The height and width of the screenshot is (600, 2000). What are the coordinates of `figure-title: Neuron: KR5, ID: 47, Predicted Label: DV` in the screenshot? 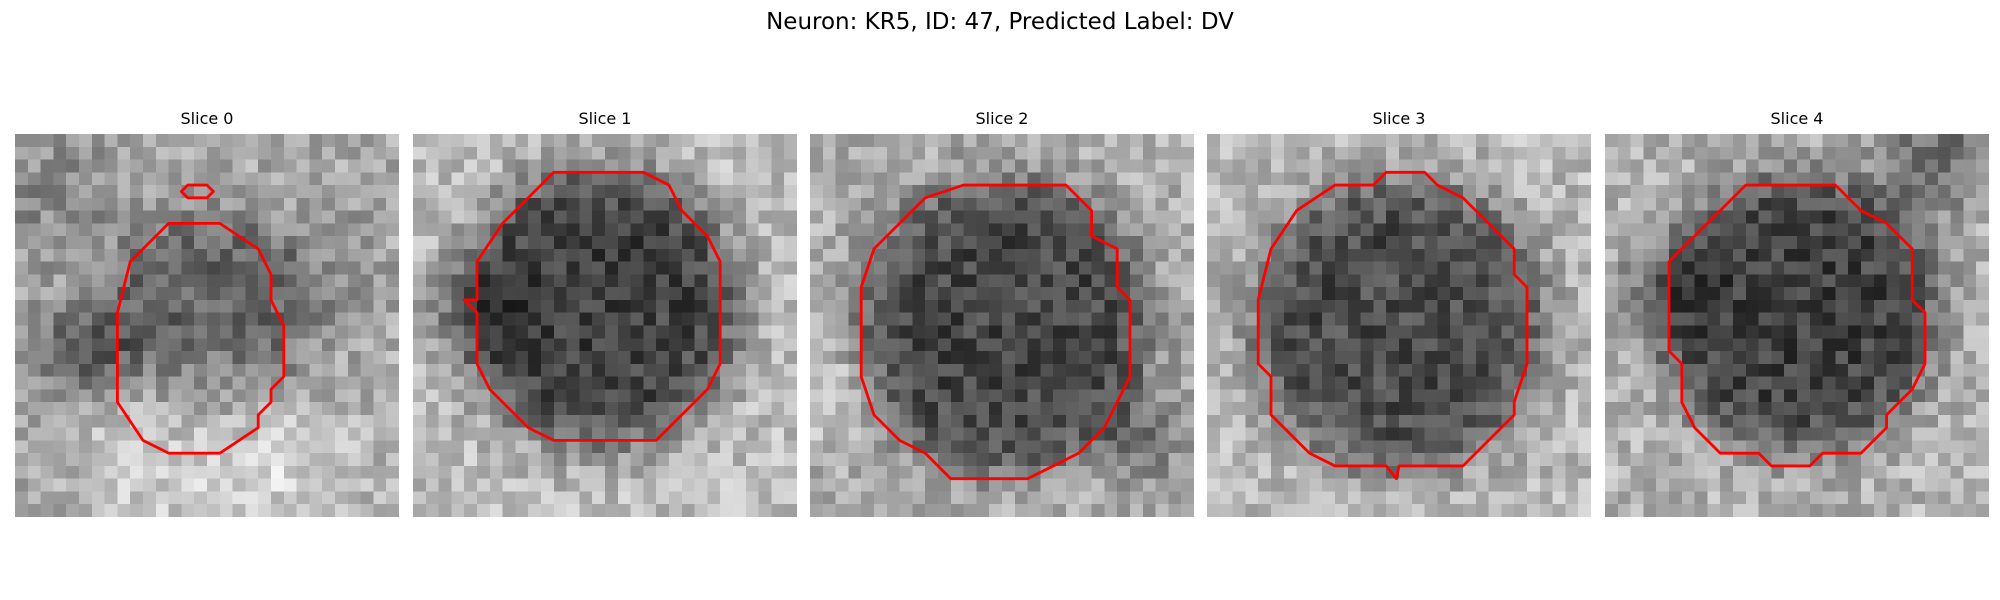 It's located at (1000, 22).